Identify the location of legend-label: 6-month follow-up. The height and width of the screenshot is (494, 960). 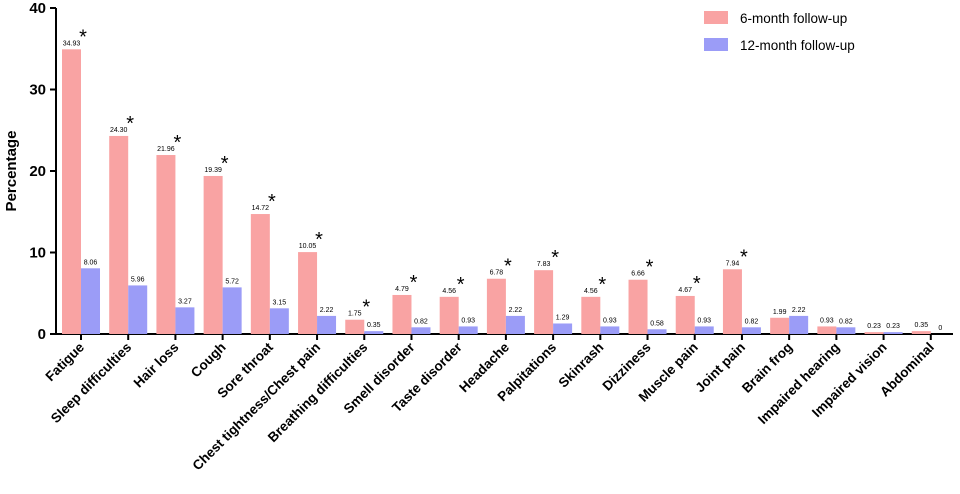
(793, 18).